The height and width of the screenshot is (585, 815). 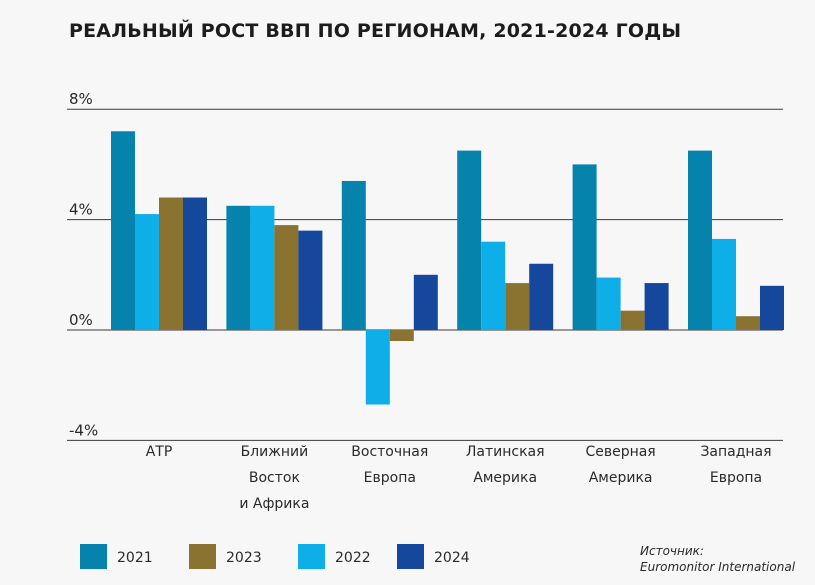 I want to click on x-category-label: АТР, so click(x=159, y=452).